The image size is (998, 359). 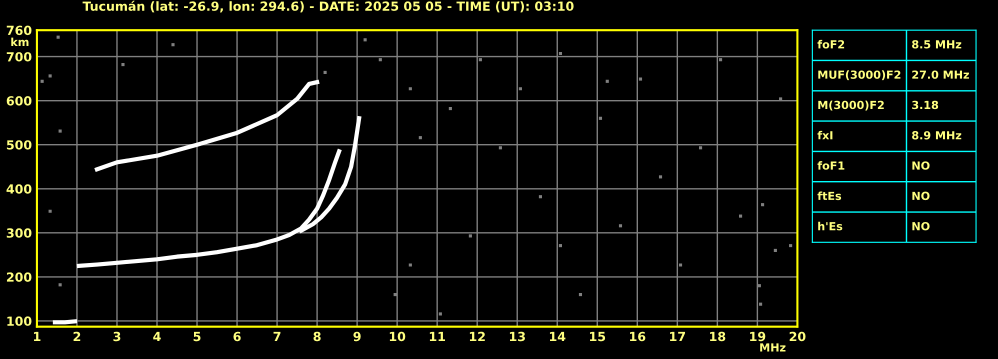 What do you see at coordinates (758, 337) in the screenshot?
I see `x-tick-label: 19` at bounding box center [758, 337].